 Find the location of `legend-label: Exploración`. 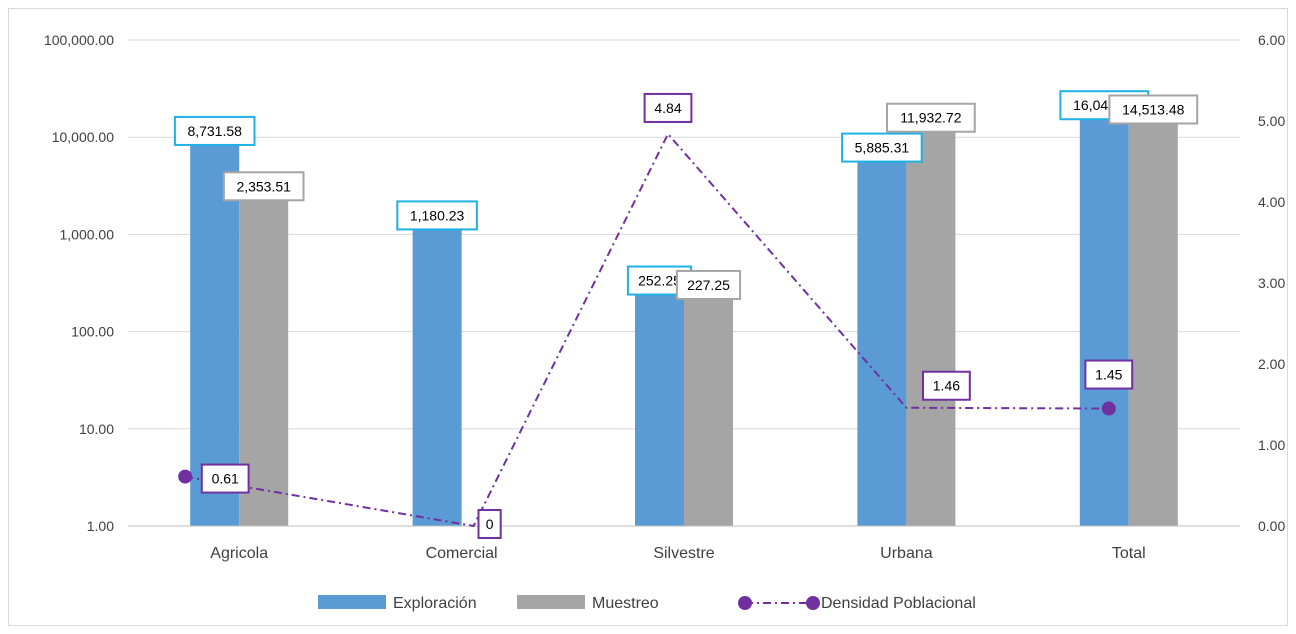

legend-label: Exploración is located at coordinates (435, 603).